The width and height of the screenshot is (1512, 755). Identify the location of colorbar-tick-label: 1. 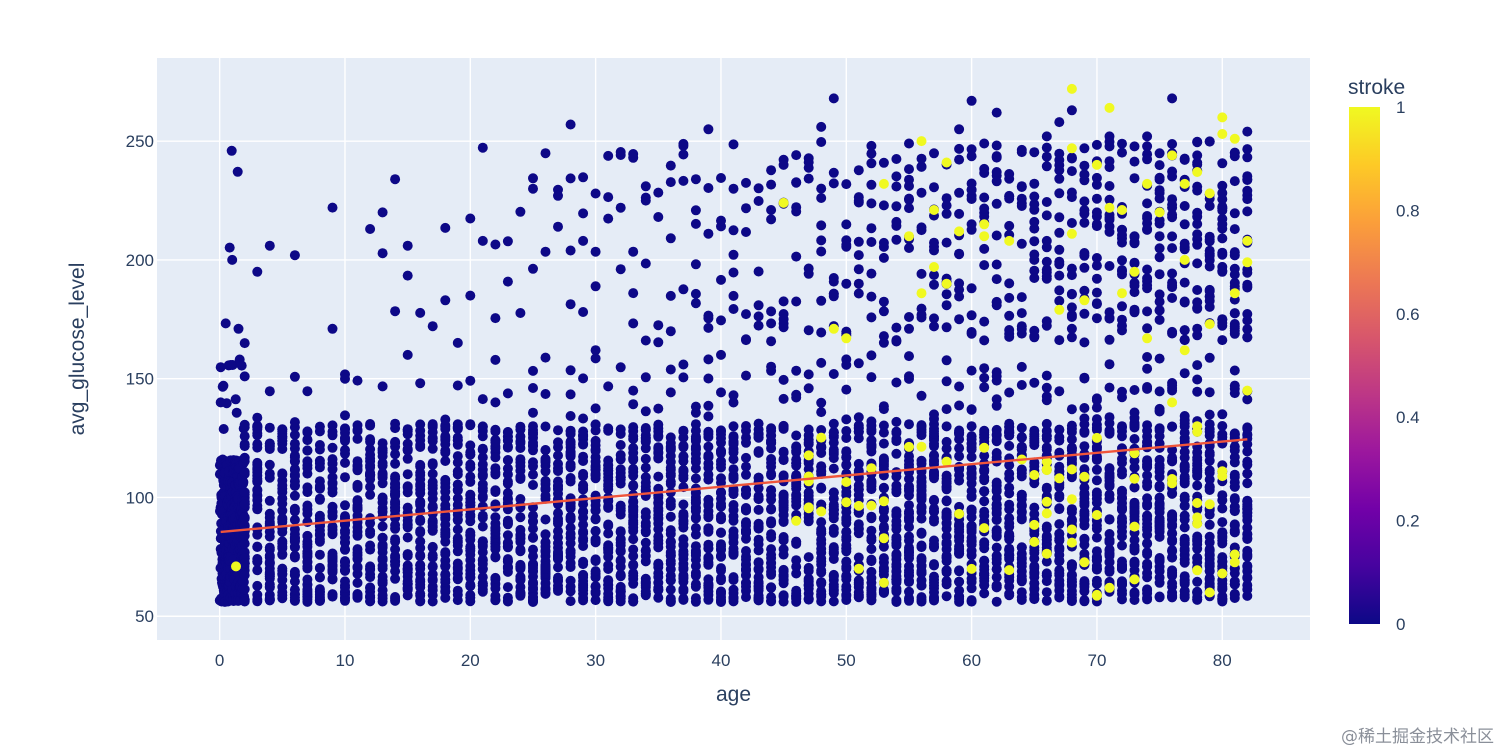
(1400, 107).